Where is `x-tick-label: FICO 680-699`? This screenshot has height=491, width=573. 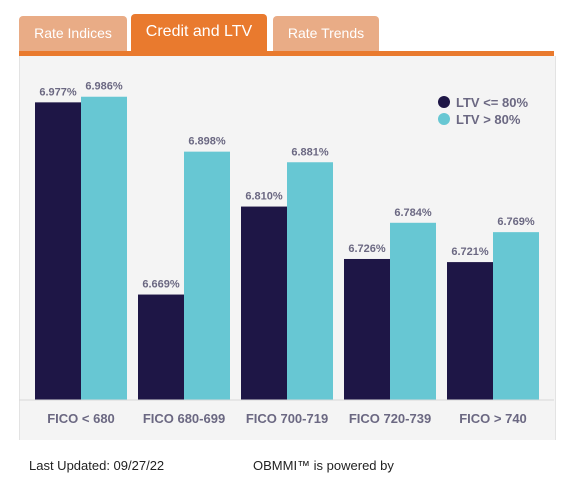 x-tick-label: FICO 680-699 is located at coordinates (184, 418).